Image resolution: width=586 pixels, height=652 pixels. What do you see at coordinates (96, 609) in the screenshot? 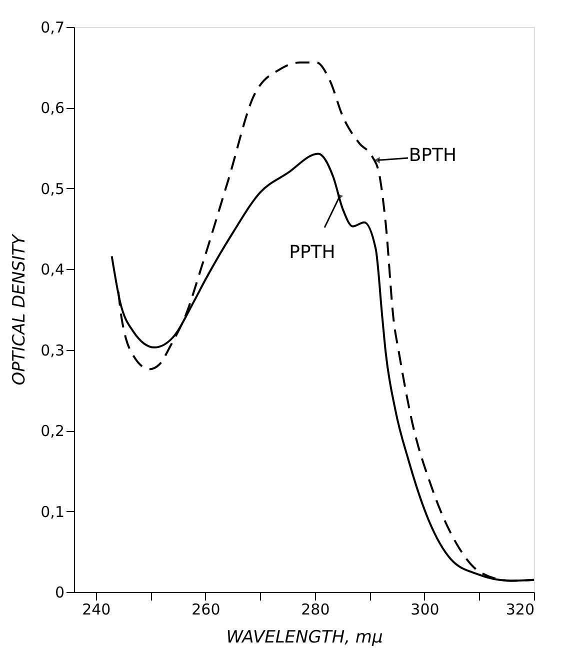
I see `x-tick-label: 240` at bounding box center [96, 609].